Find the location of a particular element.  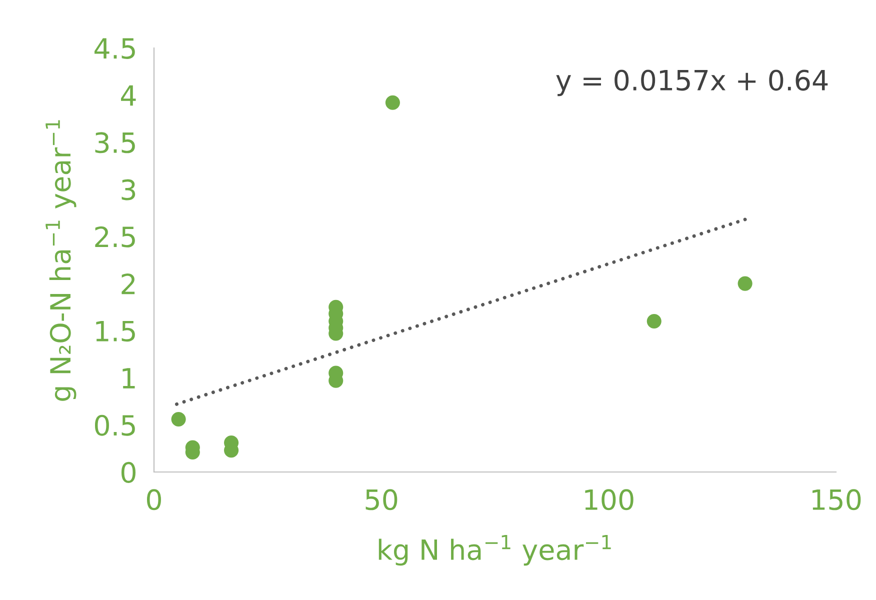

y-tick-label: 3 is located at coordinates (129, 189).